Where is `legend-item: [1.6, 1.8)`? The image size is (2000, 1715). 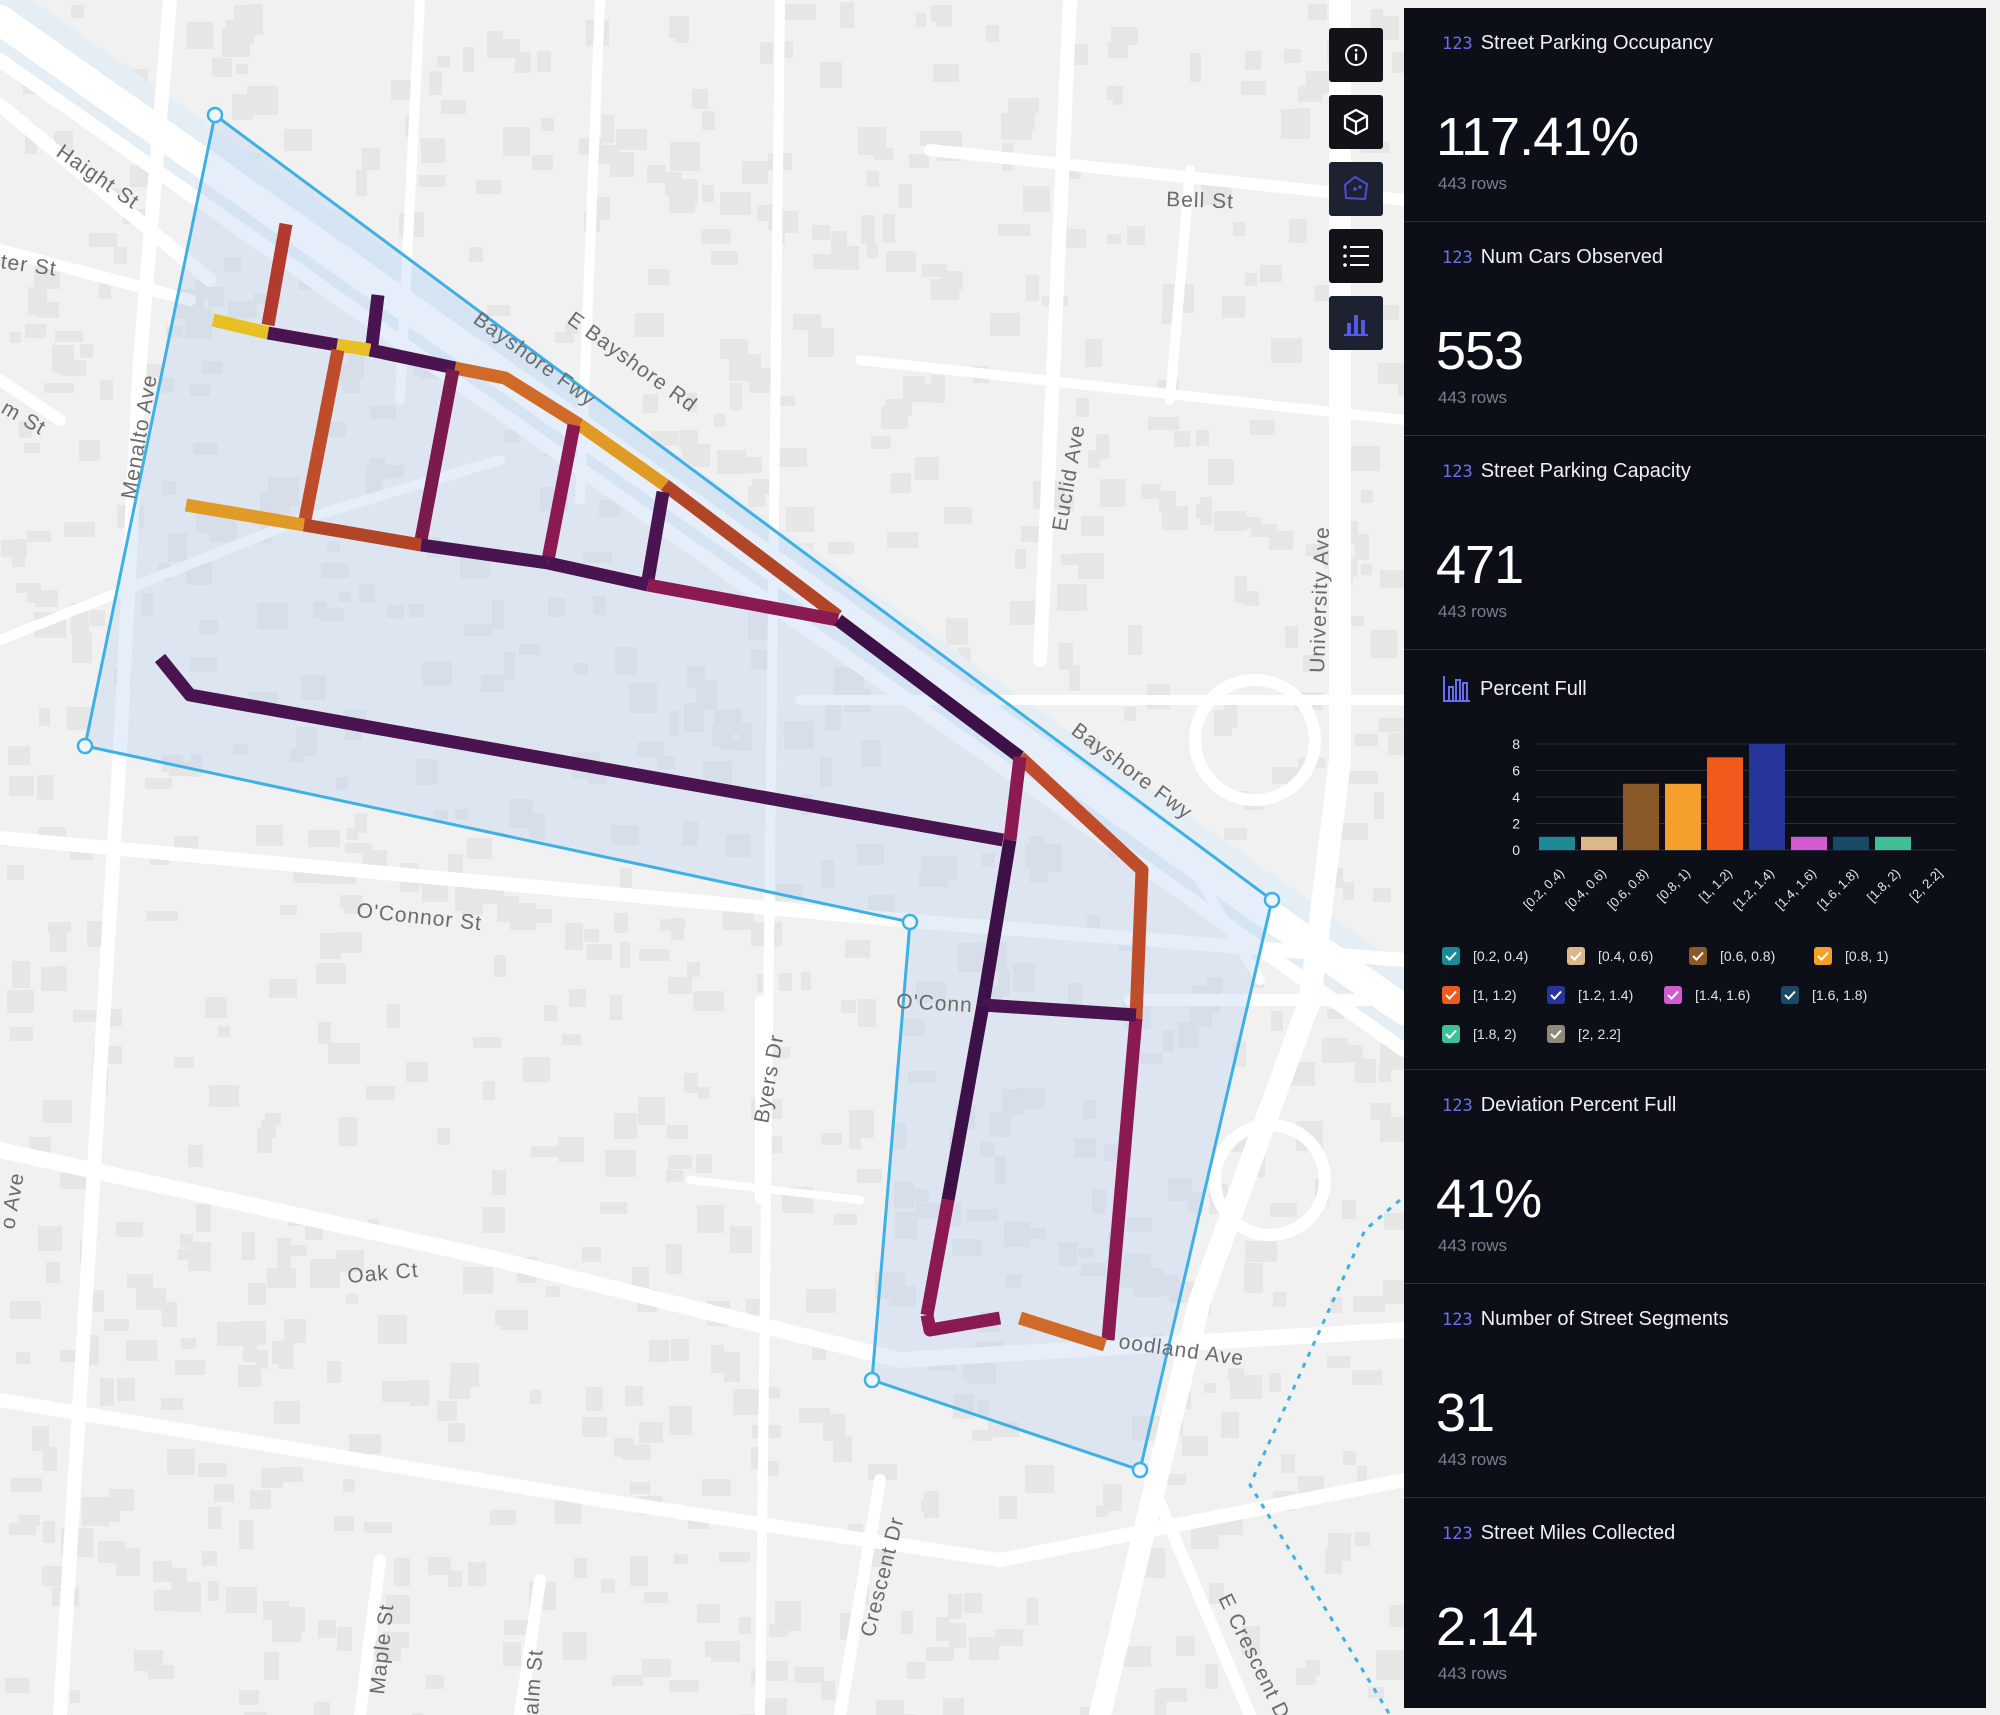 legend-item: [1.6, 1.8) is located at coordinates (1824, 995).